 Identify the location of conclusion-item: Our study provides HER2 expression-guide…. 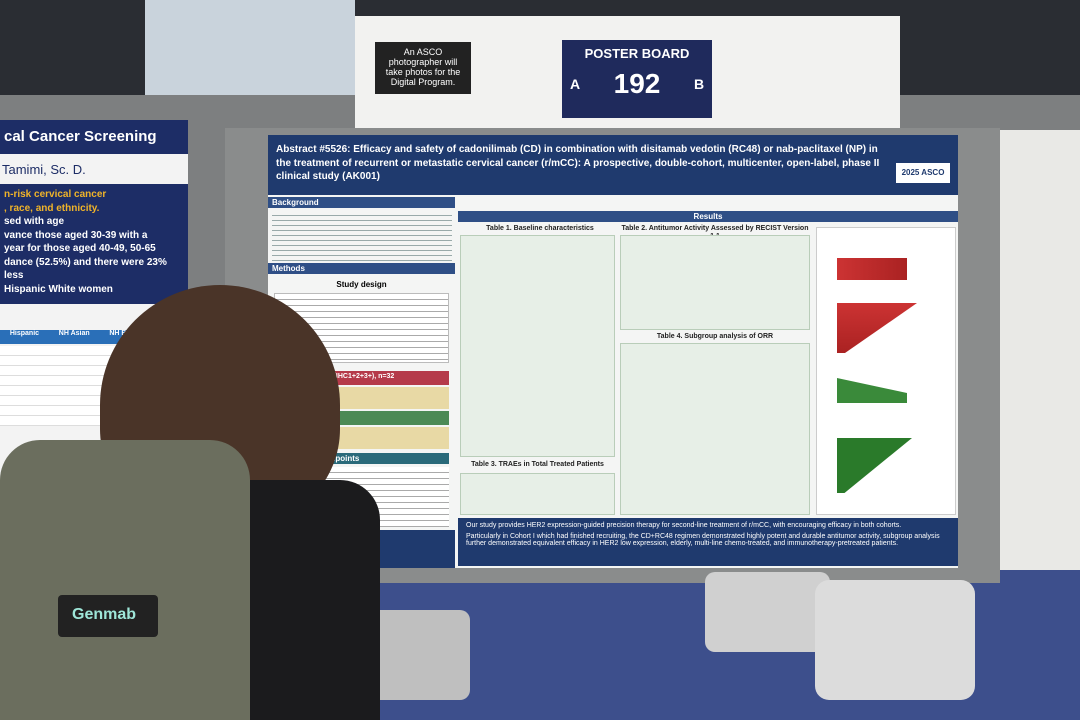
(684, 525).